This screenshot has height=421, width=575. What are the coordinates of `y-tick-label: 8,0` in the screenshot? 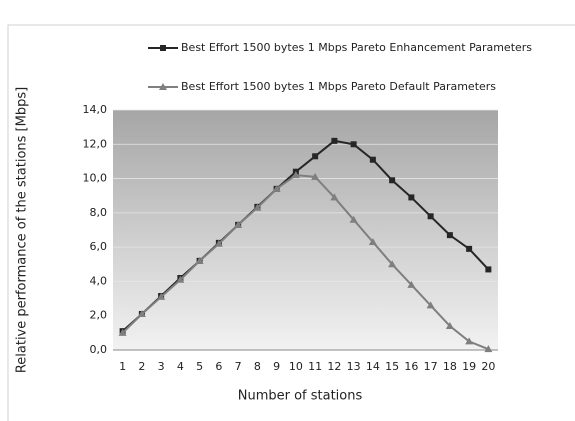 It's located at (99, 212).